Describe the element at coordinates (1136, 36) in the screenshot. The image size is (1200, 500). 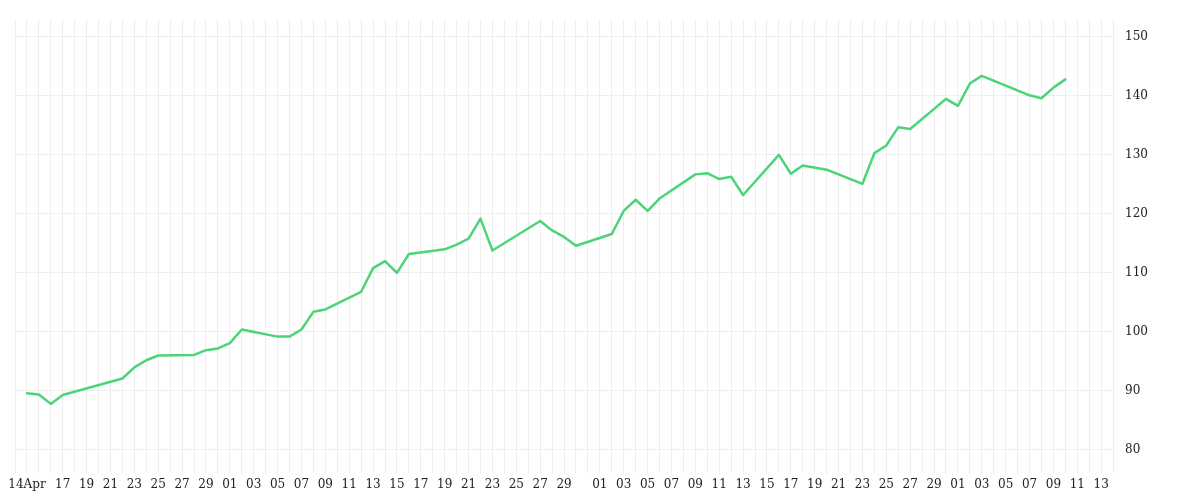
I see `y-tick-label: 150` at that location.